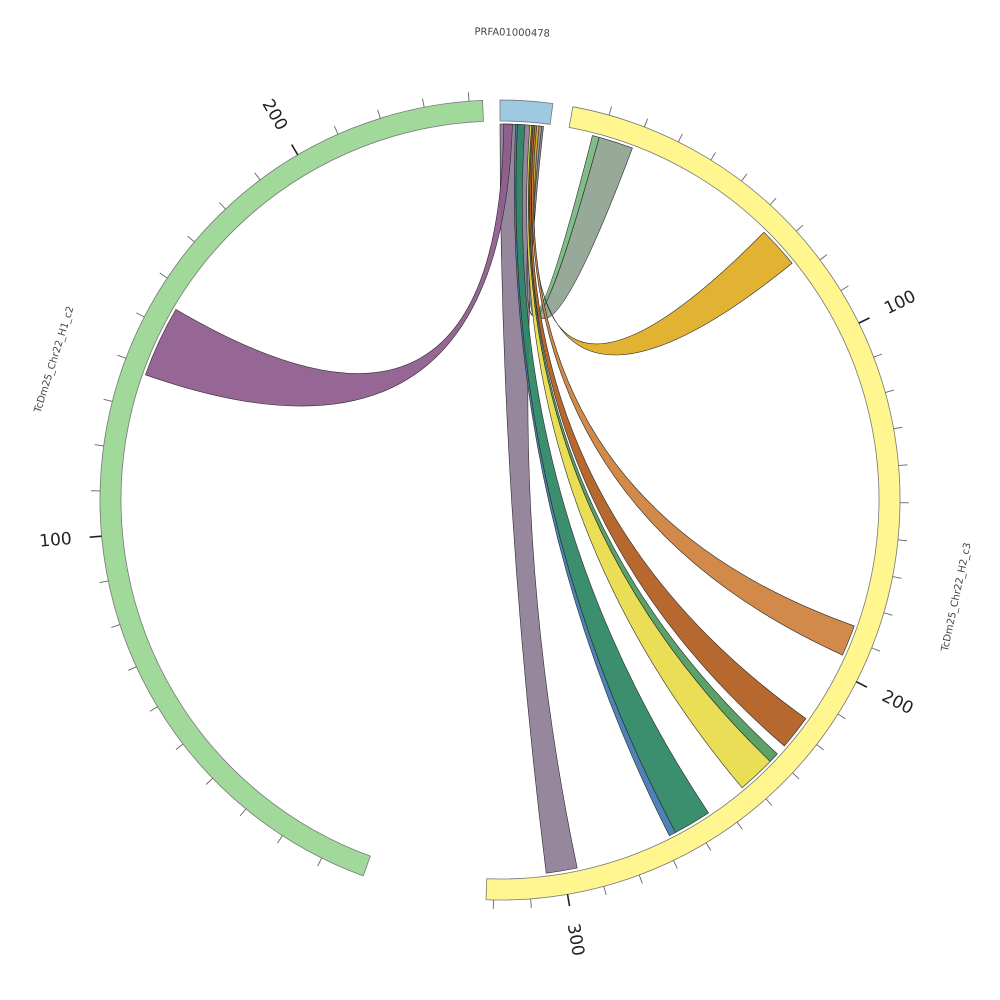 This screenshot has width=1000, height=1000. What do you see at coordinates (526, 112) in the screenshot?
I see `ideogram-prfa01000478` at bounding box center [526, 112].